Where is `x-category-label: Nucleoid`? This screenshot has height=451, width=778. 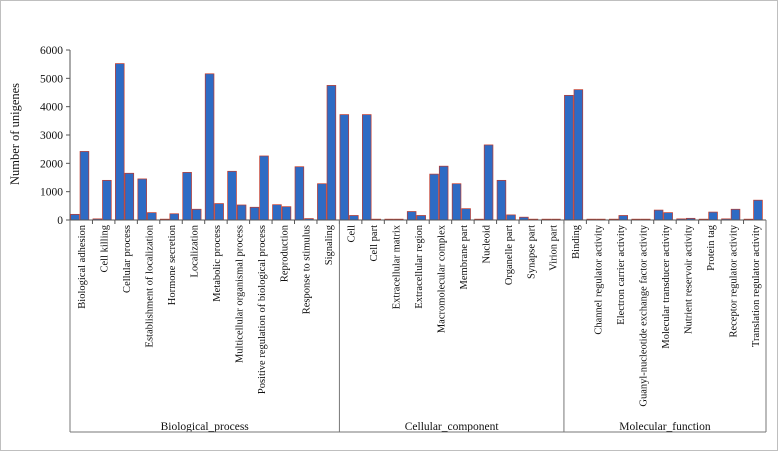 x-category-label: Nucleoid is located at coordinates (486, 243).